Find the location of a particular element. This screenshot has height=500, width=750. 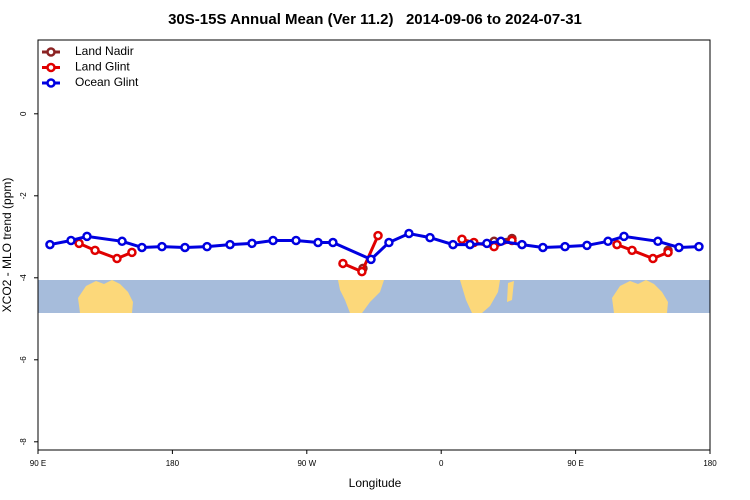

x-tick-label: 0 is located at coordinates (441, 463).